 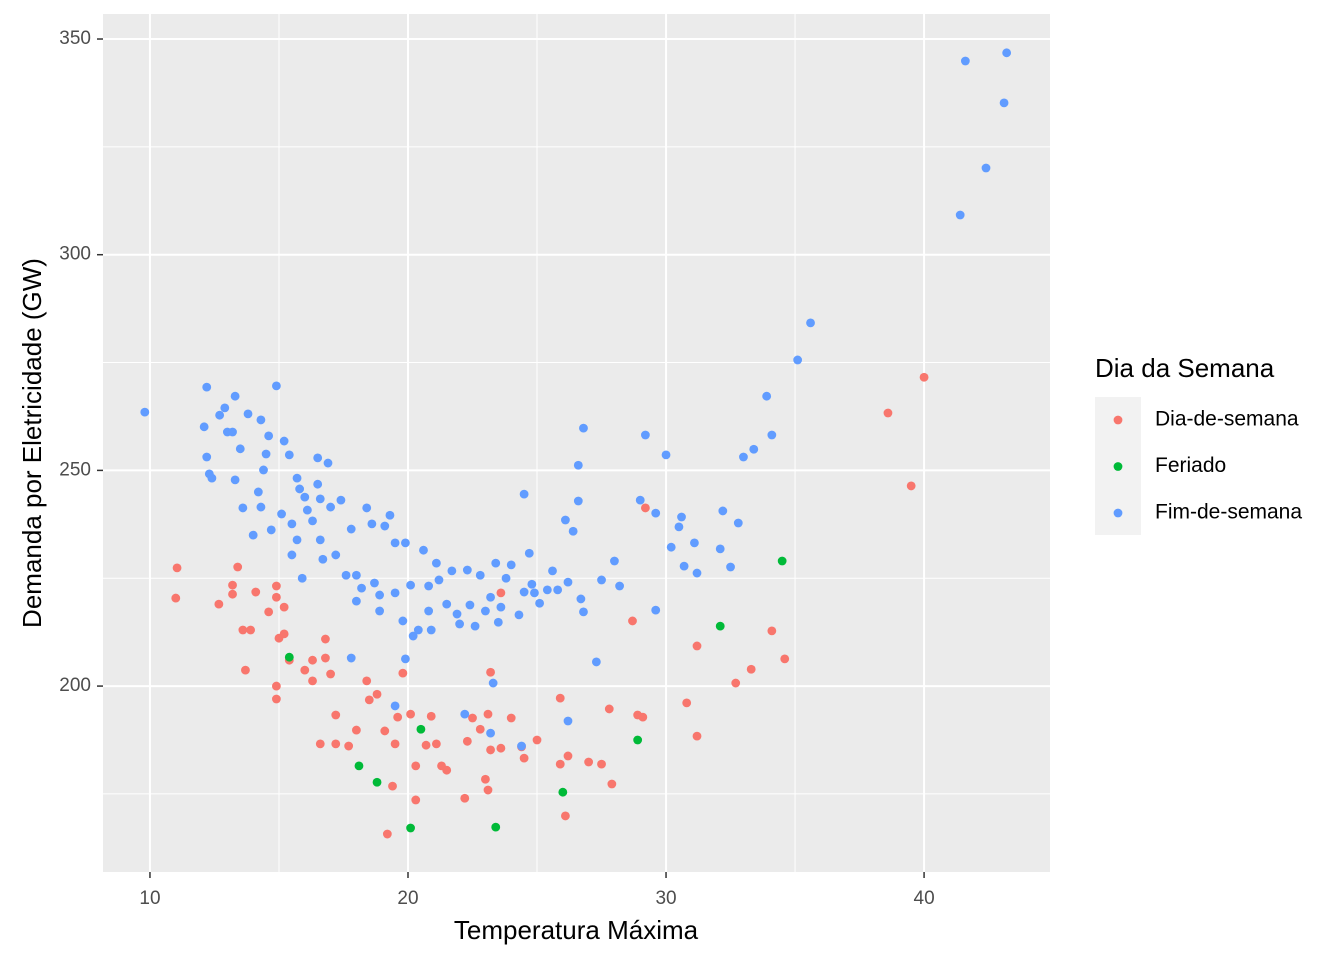 What do you see at coordinates (32, 443) in the screenshot?
I see `y-axis-title: Demanda por Eletricidade (GW)` at bounding box center [32, 443].